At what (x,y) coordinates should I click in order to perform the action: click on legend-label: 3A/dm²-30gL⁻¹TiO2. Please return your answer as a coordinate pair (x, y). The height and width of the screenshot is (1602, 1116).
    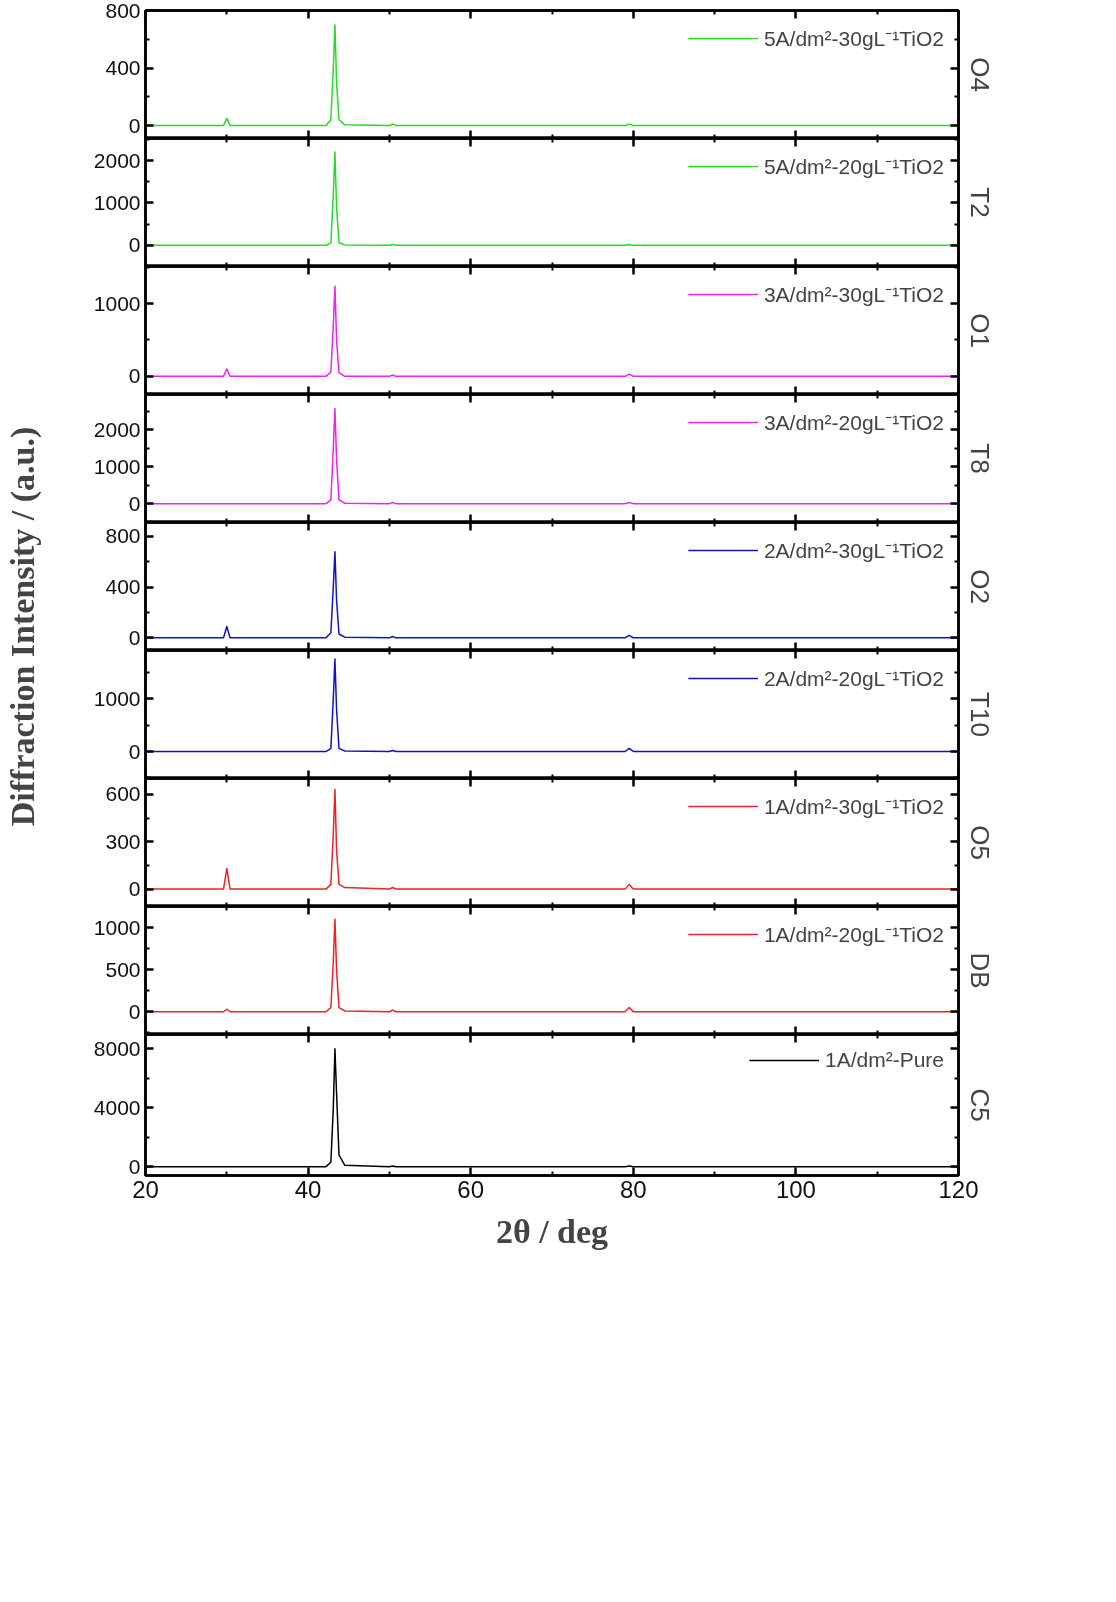
    Looking at the image, I should click on (853, 295).